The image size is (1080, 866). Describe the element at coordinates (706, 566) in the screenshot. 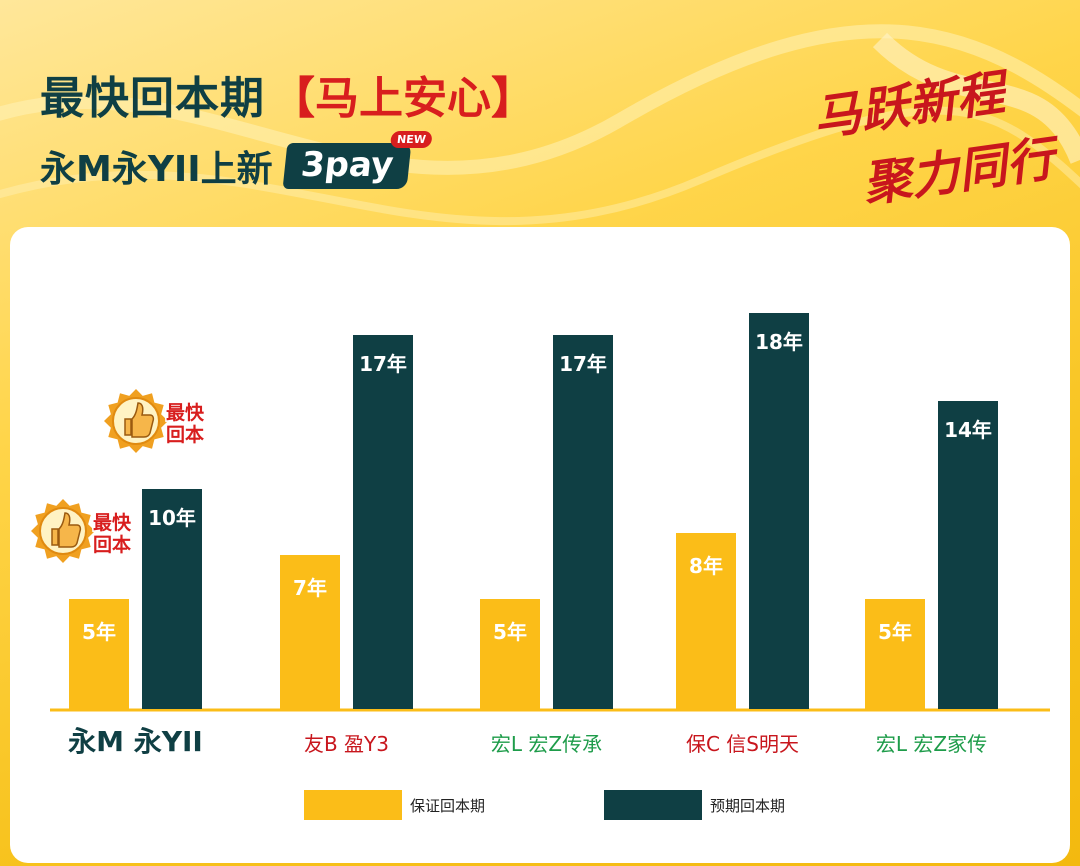

I see `bar-label-guaranteed-3: 8年` at that location.